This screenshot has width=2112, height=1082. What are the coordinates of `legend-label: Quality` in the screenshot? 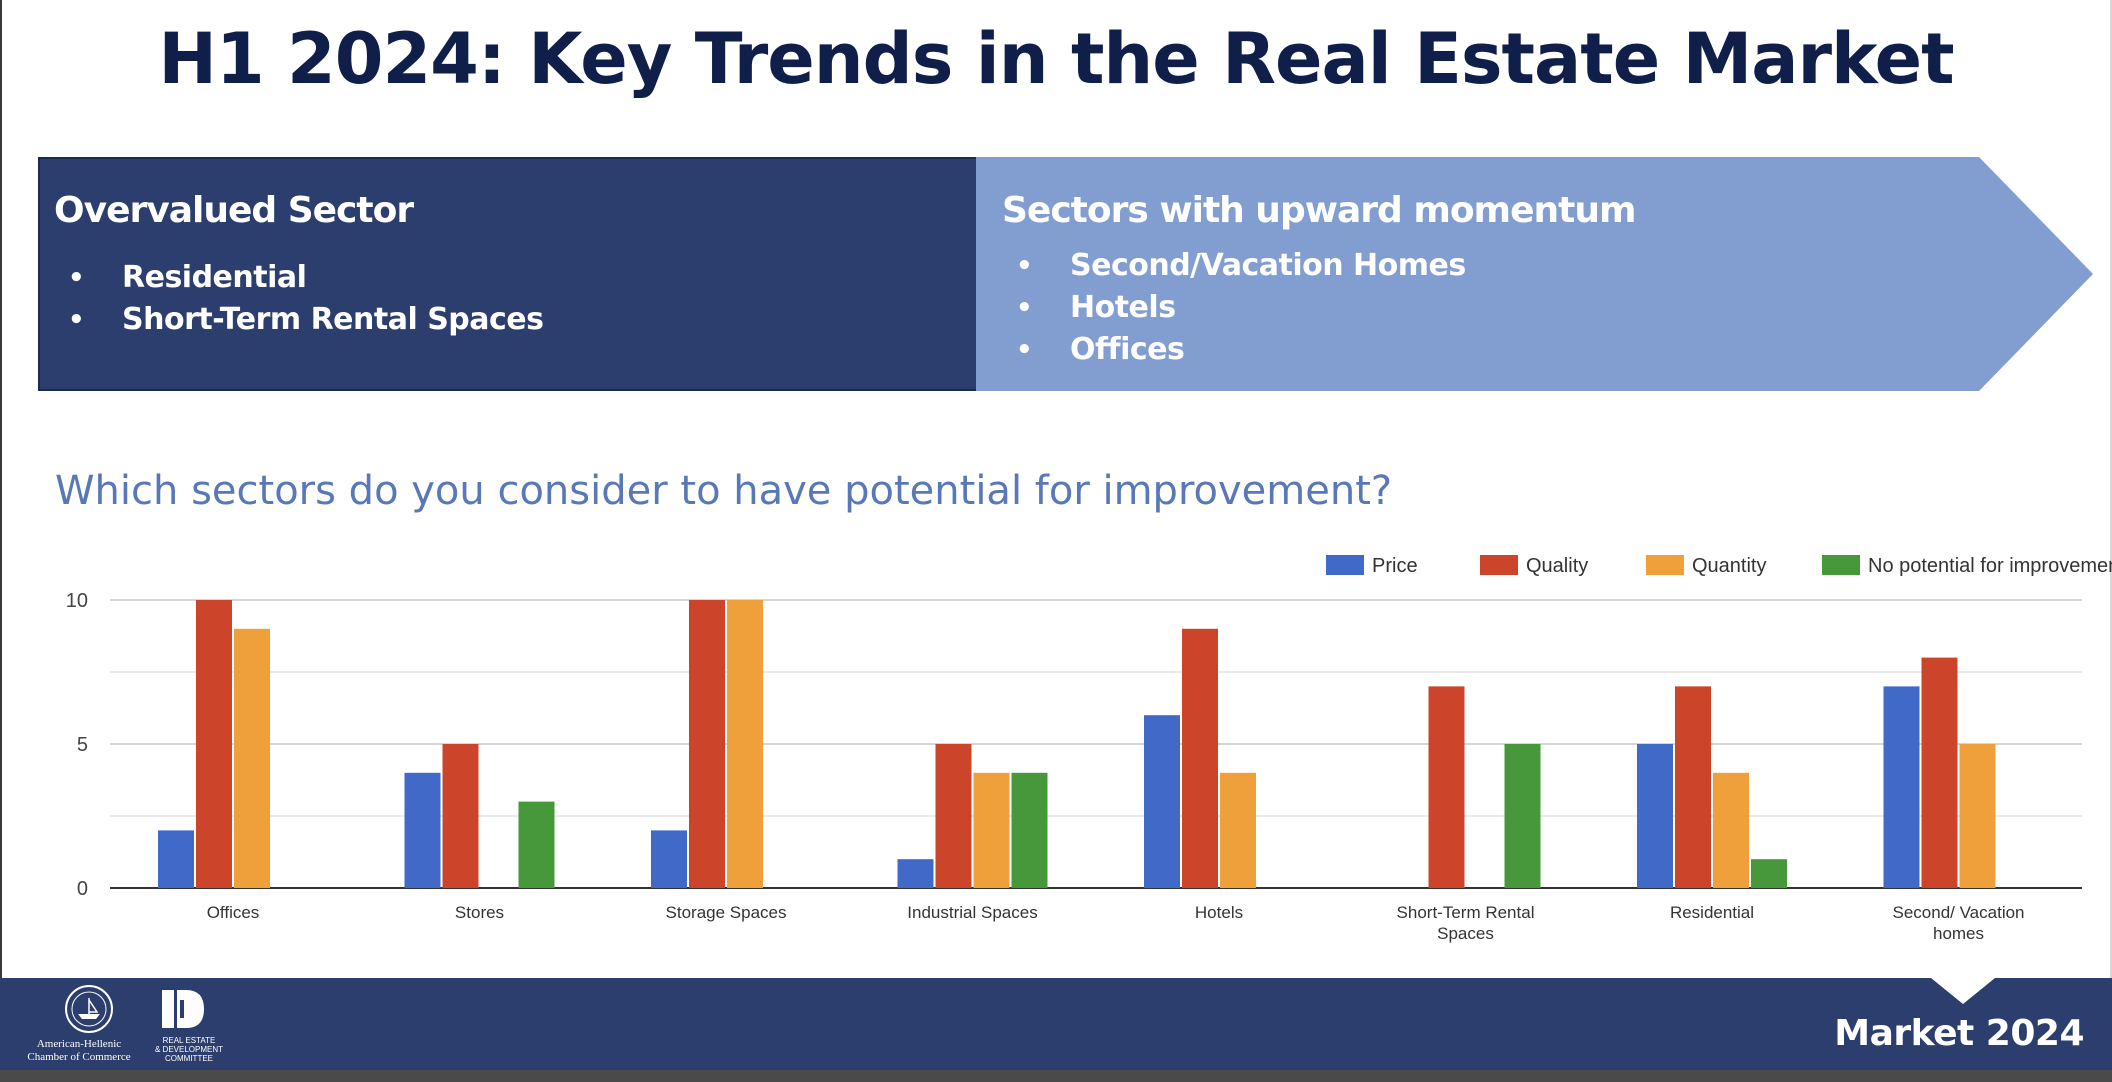 It's located at (1557, 566).